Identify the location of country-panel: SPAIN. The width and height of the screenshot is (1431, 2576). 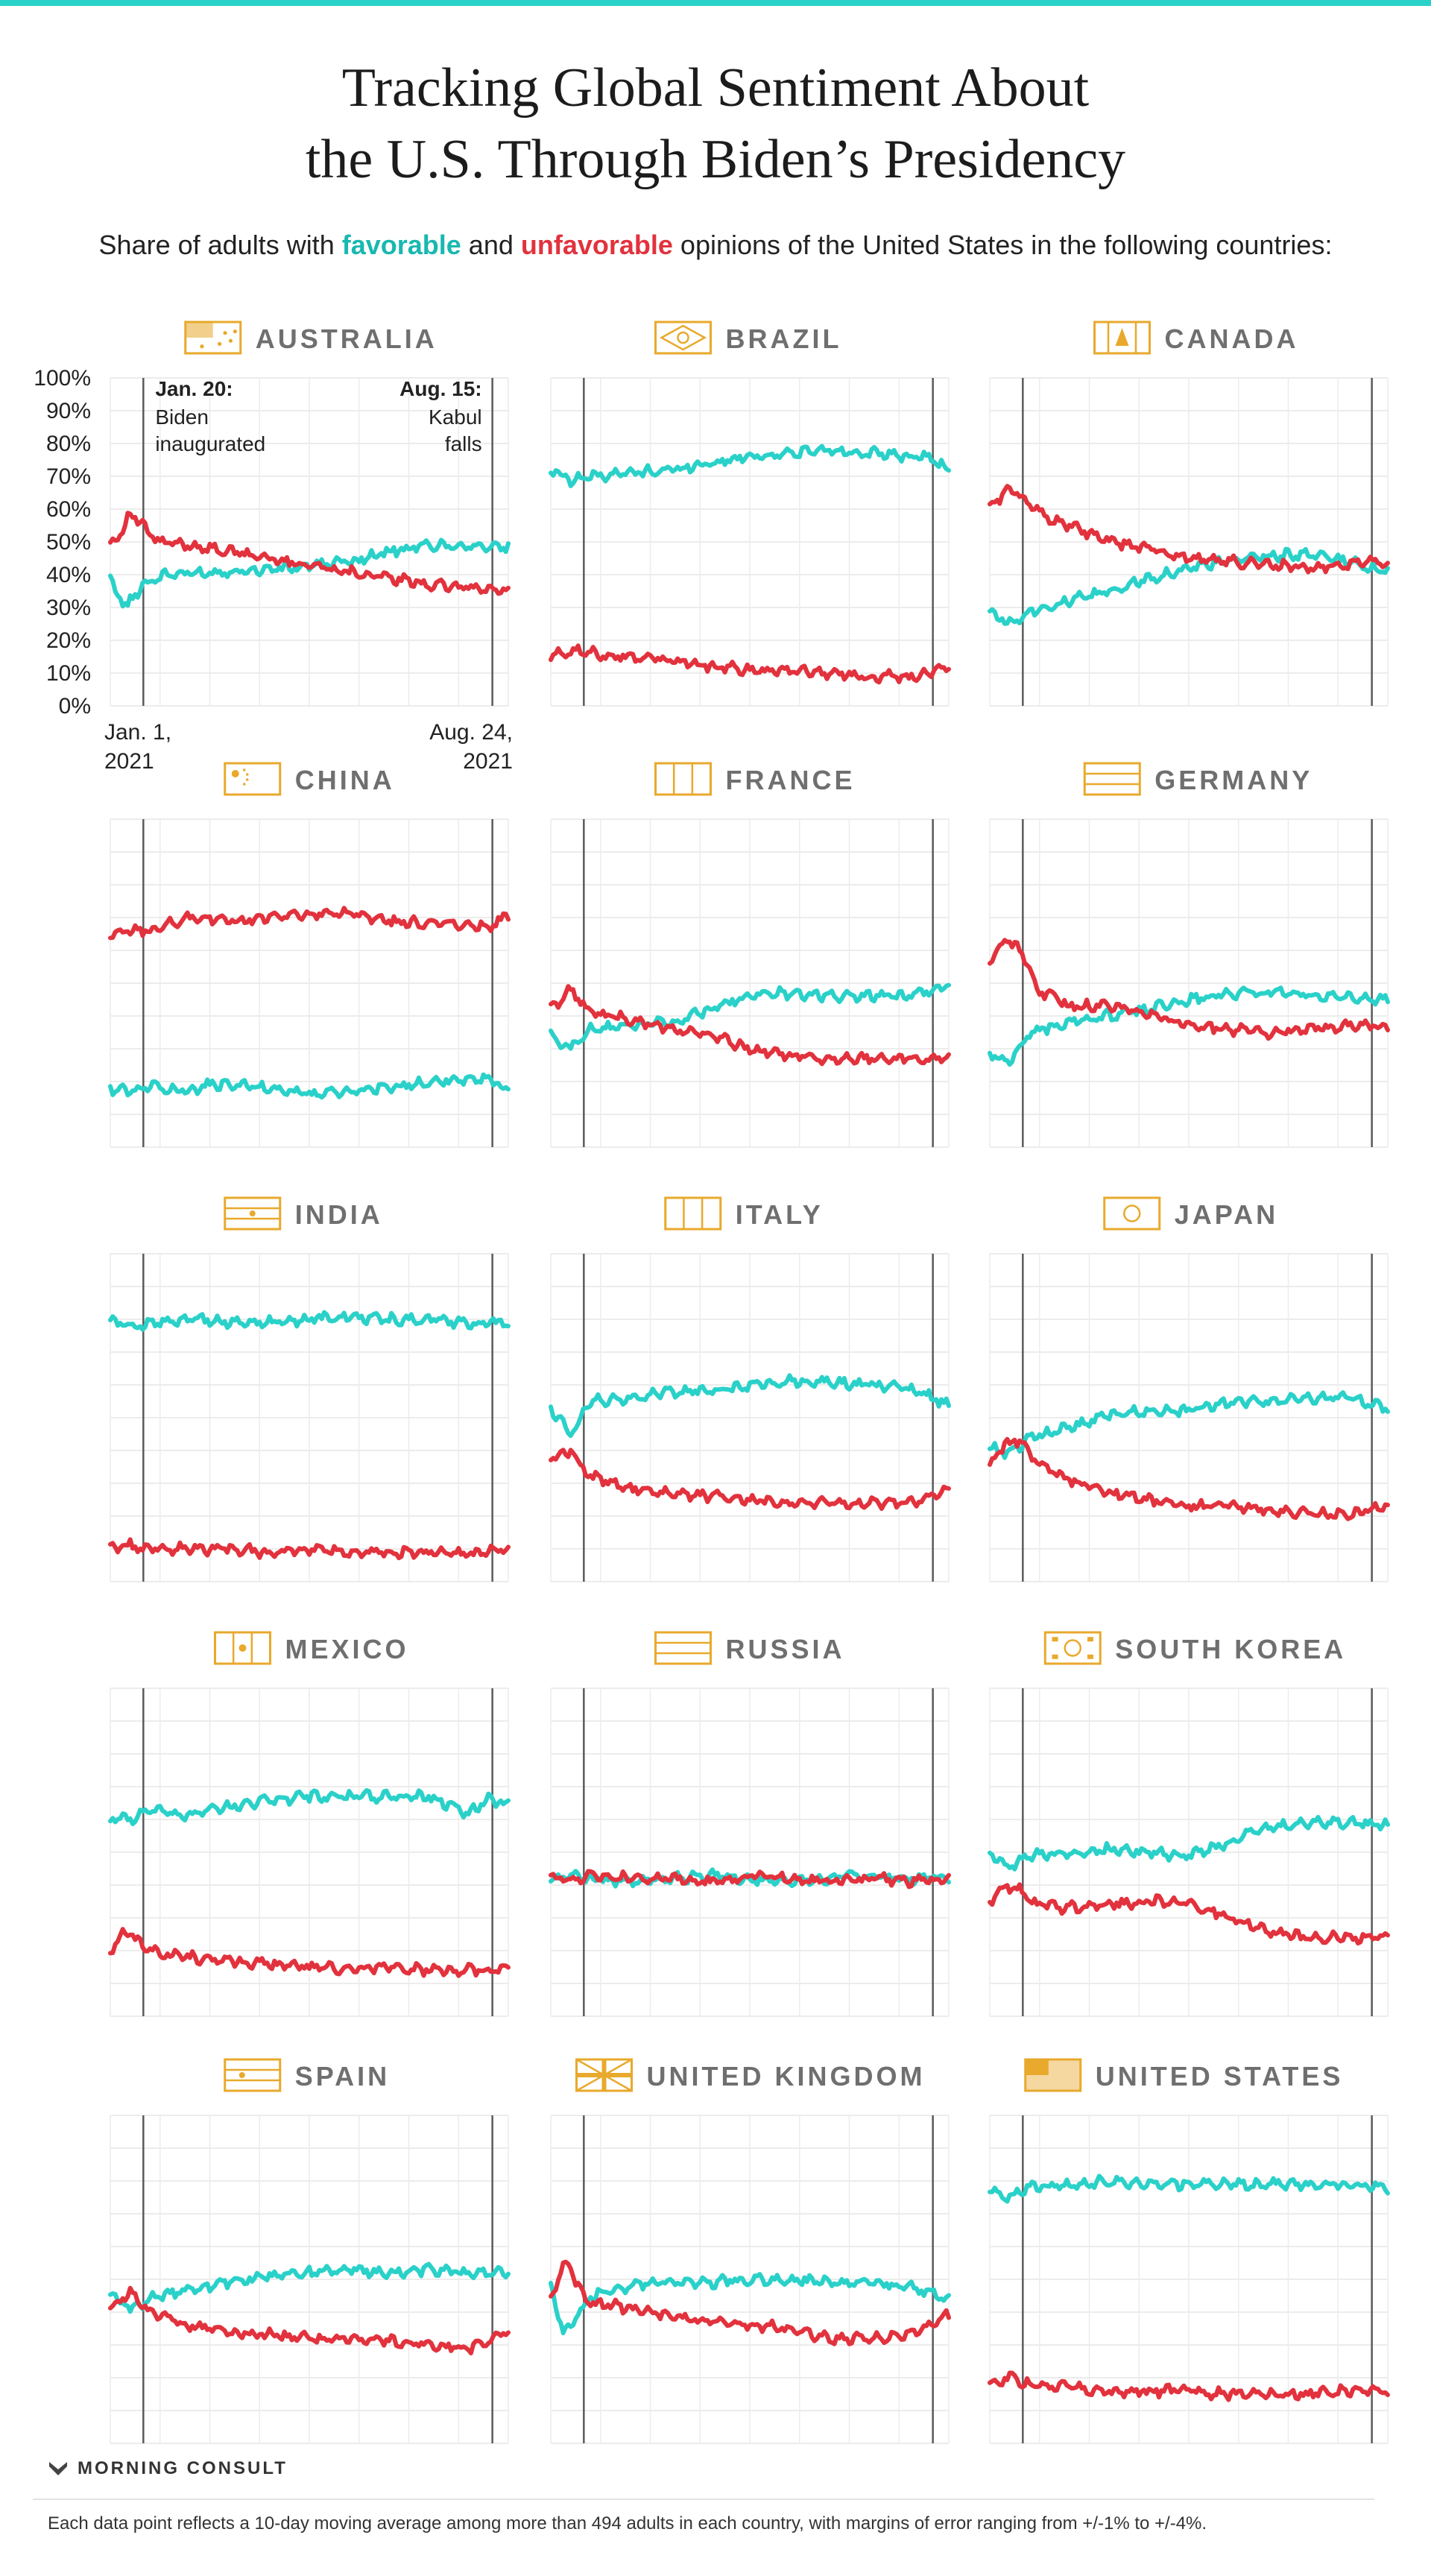
(310, 2251).